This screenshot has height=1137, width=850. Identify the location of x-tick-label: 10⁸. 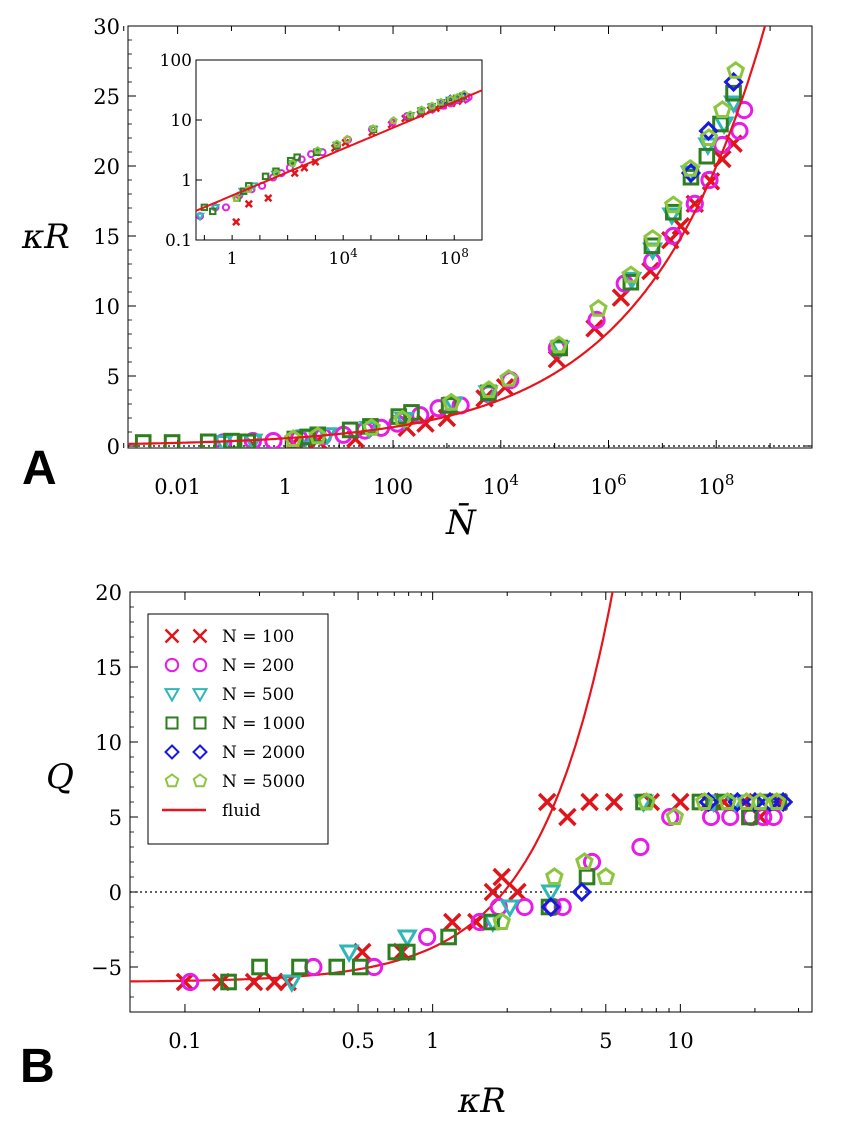
(716, 485).